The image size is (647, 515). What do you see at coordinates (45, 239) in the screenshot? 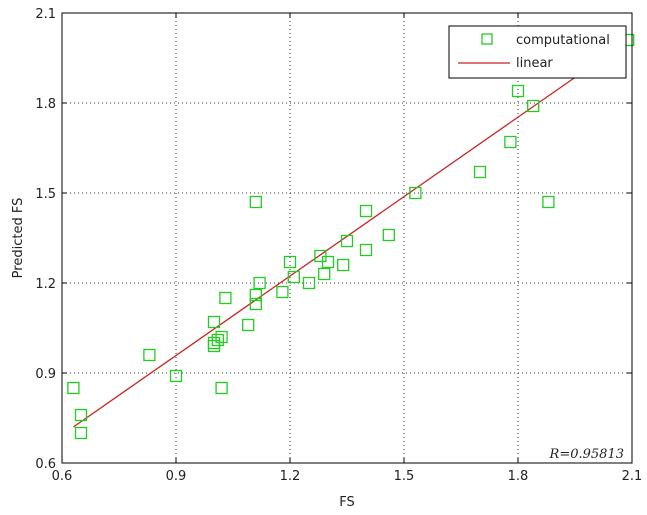
I see `y-tick-labels: 0.6 0.9 1.2 1.5 1.8 2.1` at bounding box center [45, 239].